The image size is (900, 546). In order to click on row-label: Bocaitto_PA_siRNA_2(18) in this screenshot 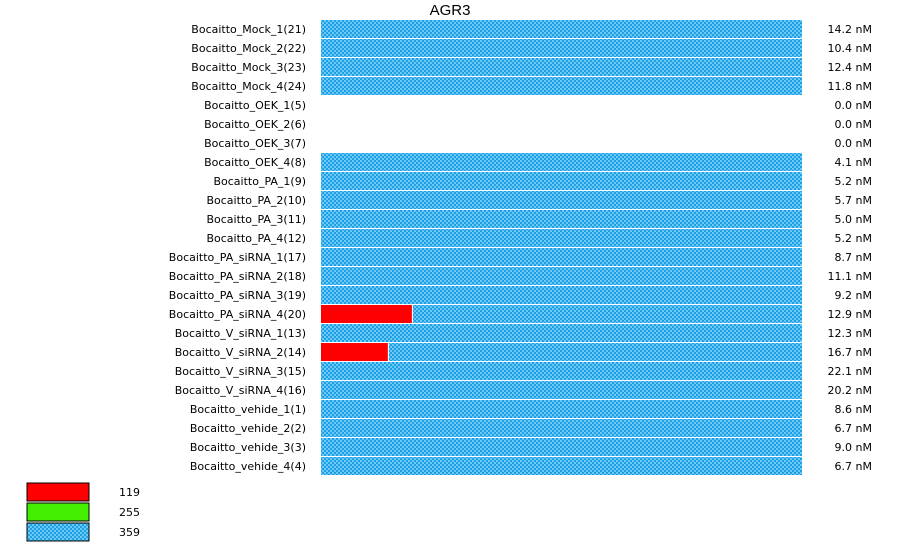, I will do `click(237, 276)`.